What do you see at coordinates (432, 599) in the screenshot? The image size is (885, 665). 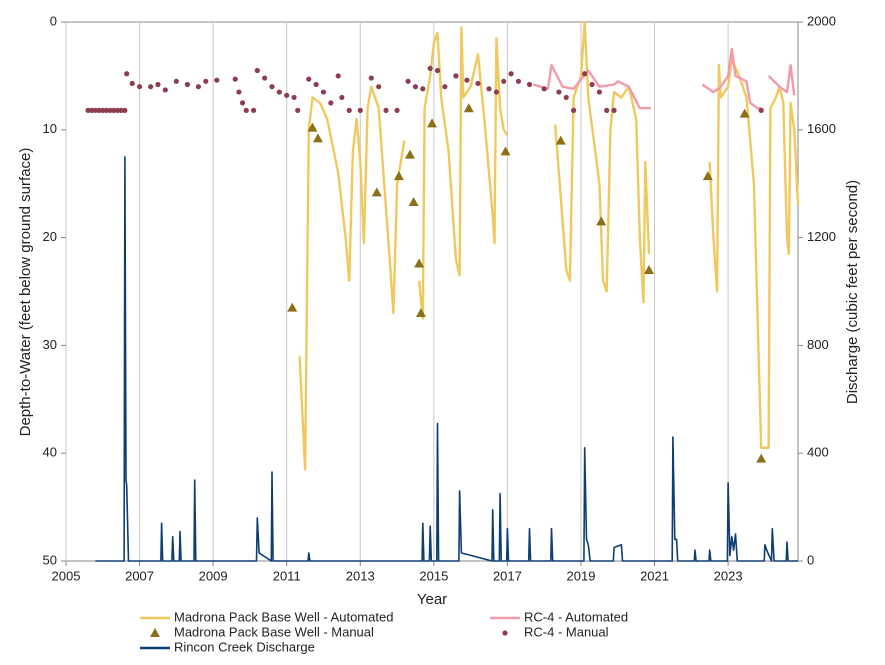 I see `x-axis-label: Year` at bounding box center [432, 599].